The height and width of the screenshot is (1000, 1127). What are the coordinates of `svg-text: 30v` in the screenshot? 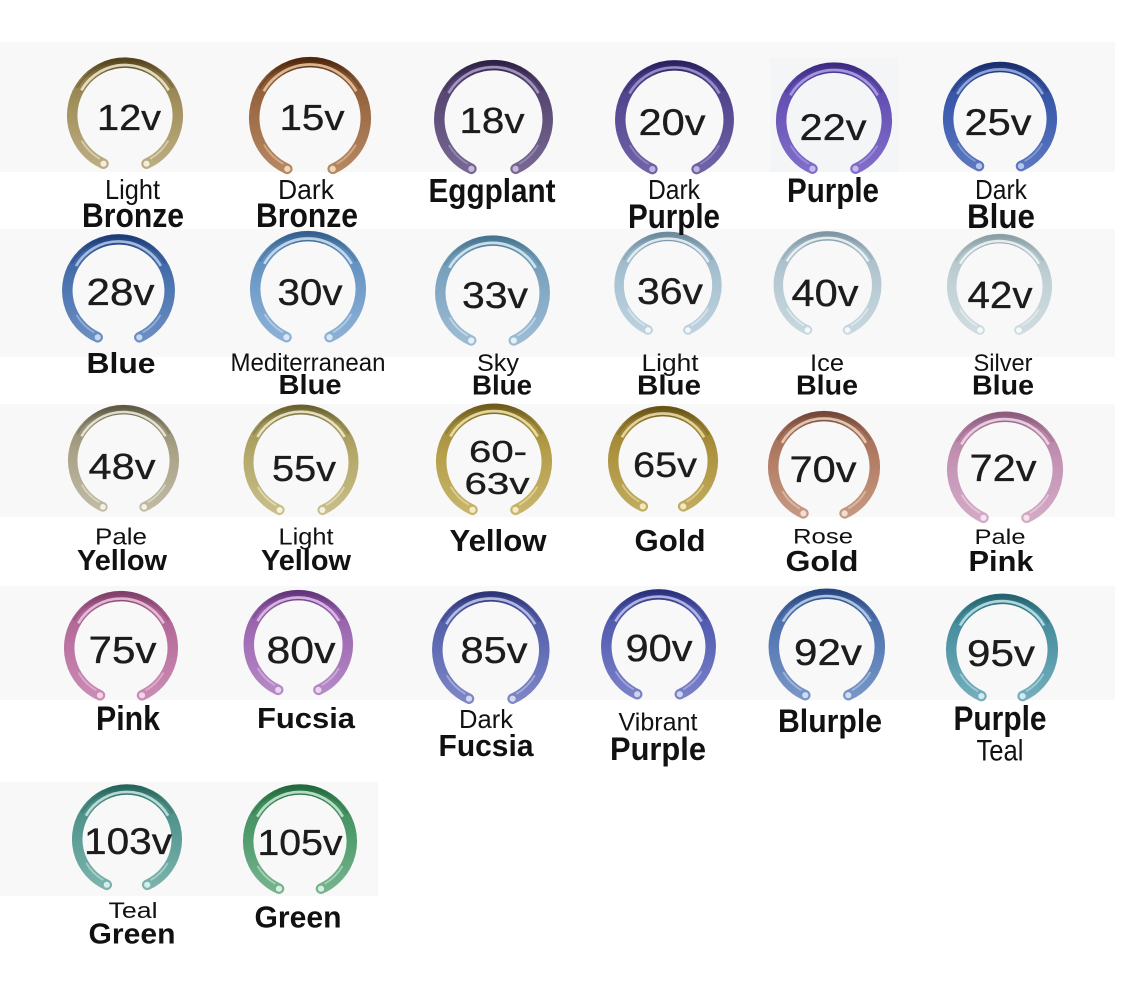 It's located at (311, 292).